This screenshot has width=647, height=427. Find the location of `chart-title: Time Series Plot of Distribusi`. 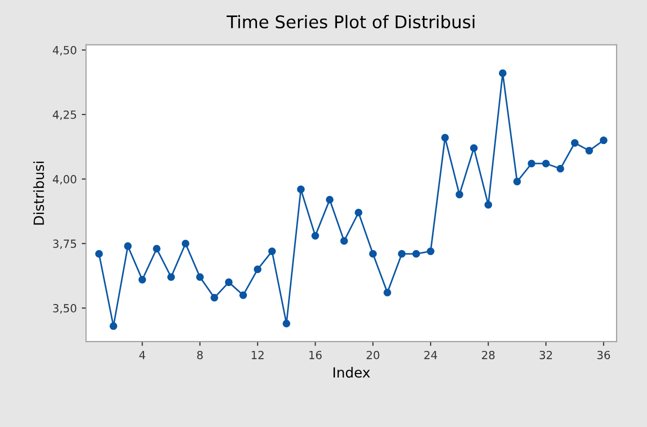

chart-title: Time Series Plot of Distribusi is located at coordinates (350, 21).